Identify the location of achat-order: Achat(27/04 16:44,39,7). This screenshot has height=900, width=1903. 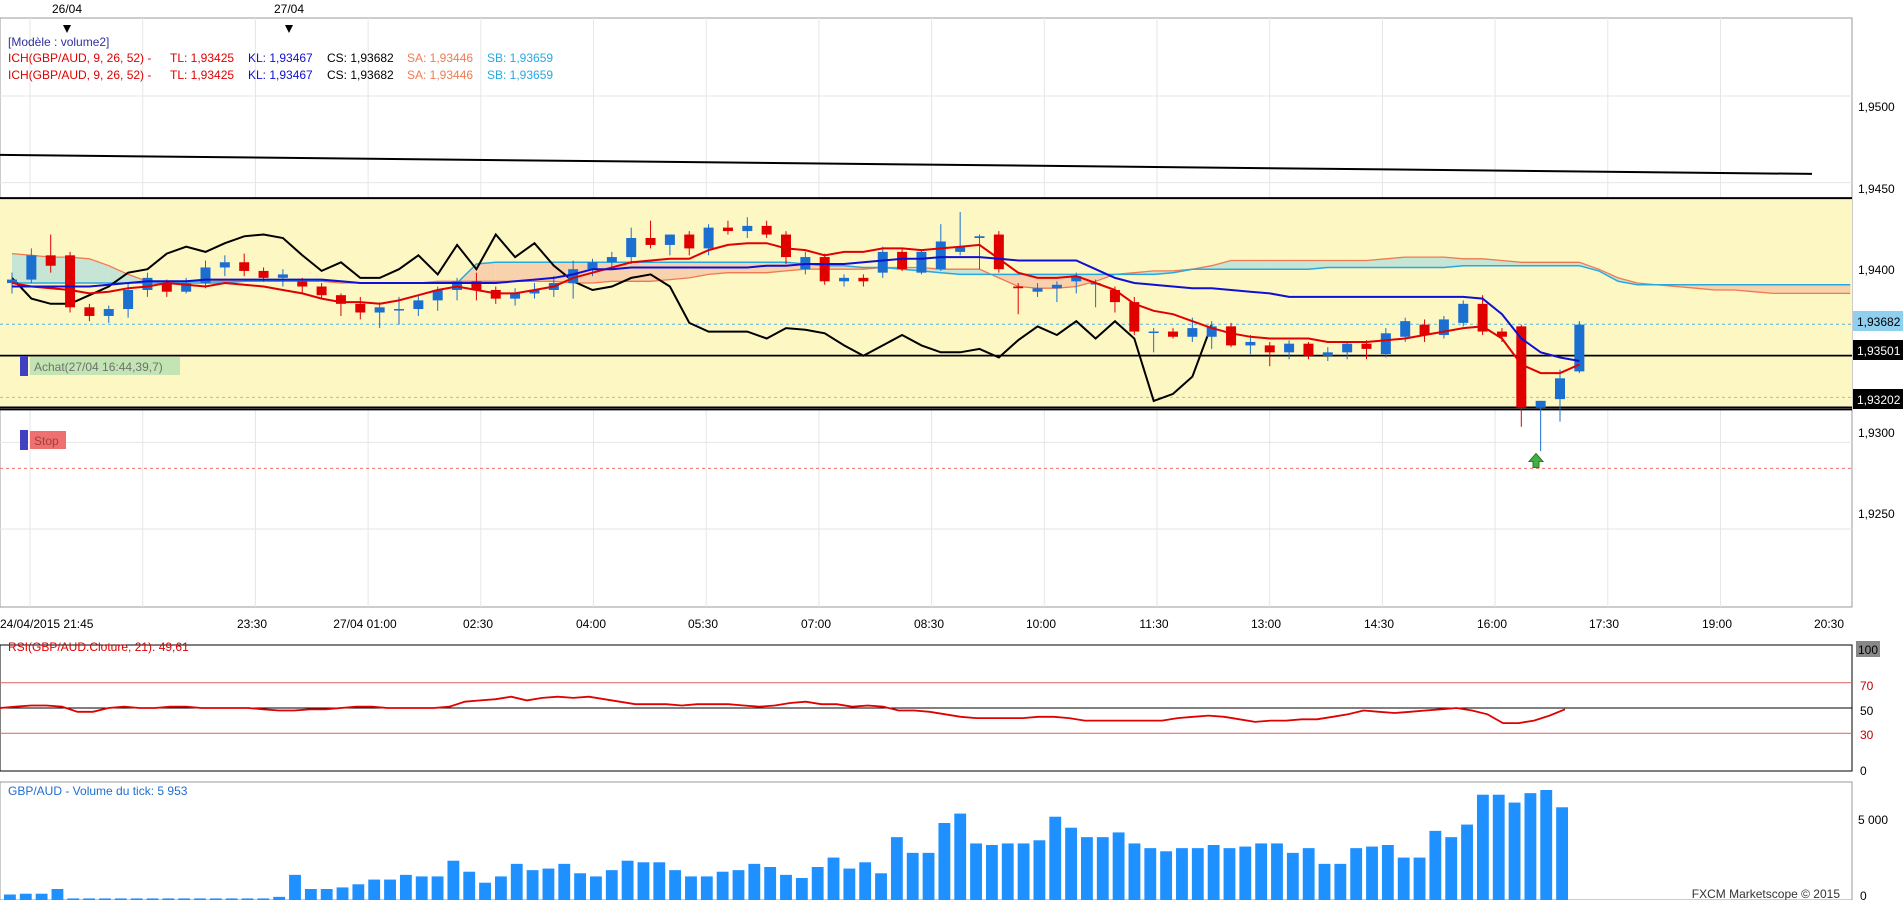
(100, 366).